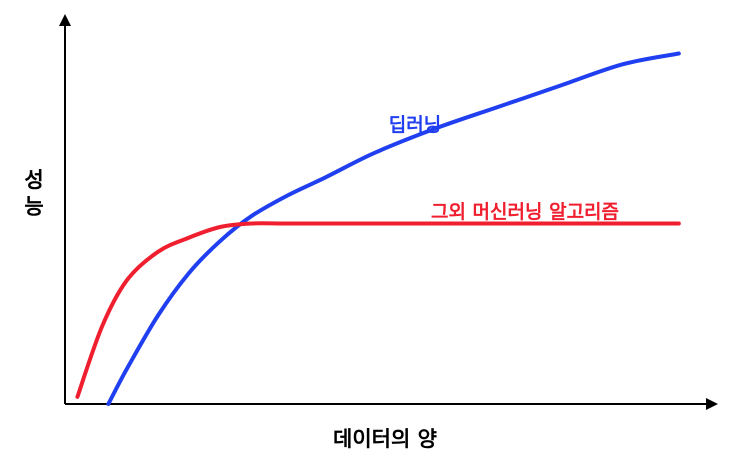 Image resolution: width=730 pixels, height=457 pixels. Describe the element at coordinates (525, 212) in the screenshot. I see `series-label-2: 그외 머신러닝 알고리즘` at that location.